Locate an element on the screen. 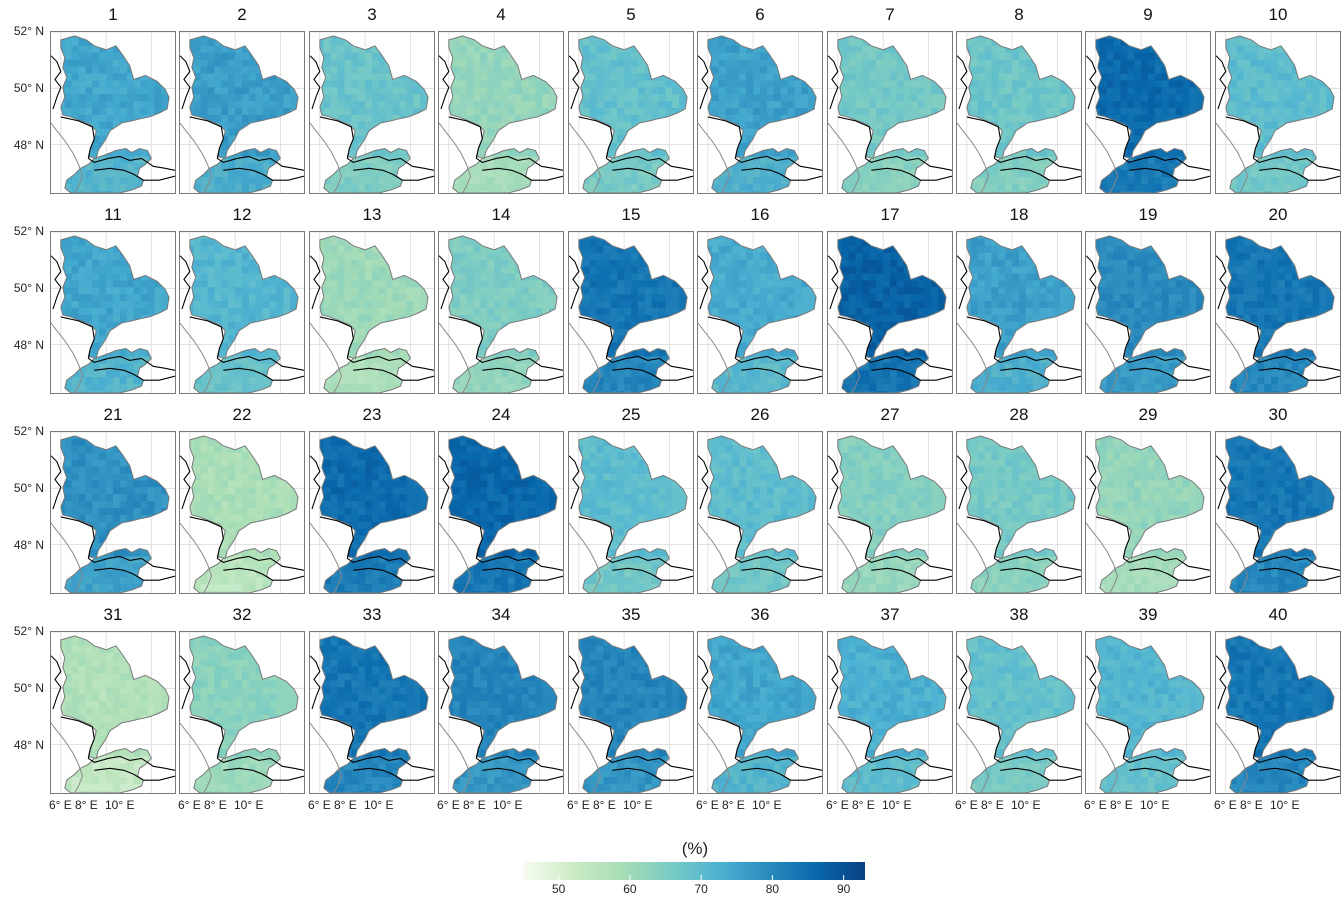 This screenshot has width=1344, height=898. legend-tick-label: 60 is located at coordinates (630, 889).